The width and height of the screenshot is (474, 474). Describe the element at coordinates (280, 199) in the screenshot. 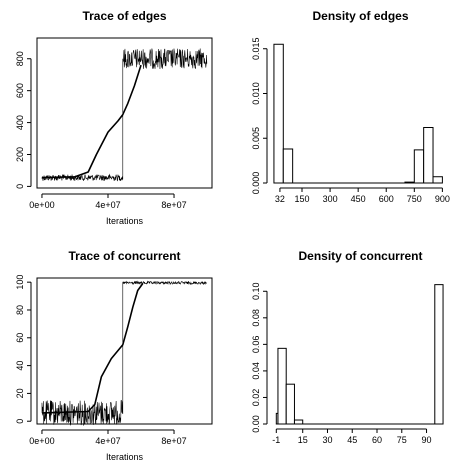

I see `x-tick-label: 32` at that location.